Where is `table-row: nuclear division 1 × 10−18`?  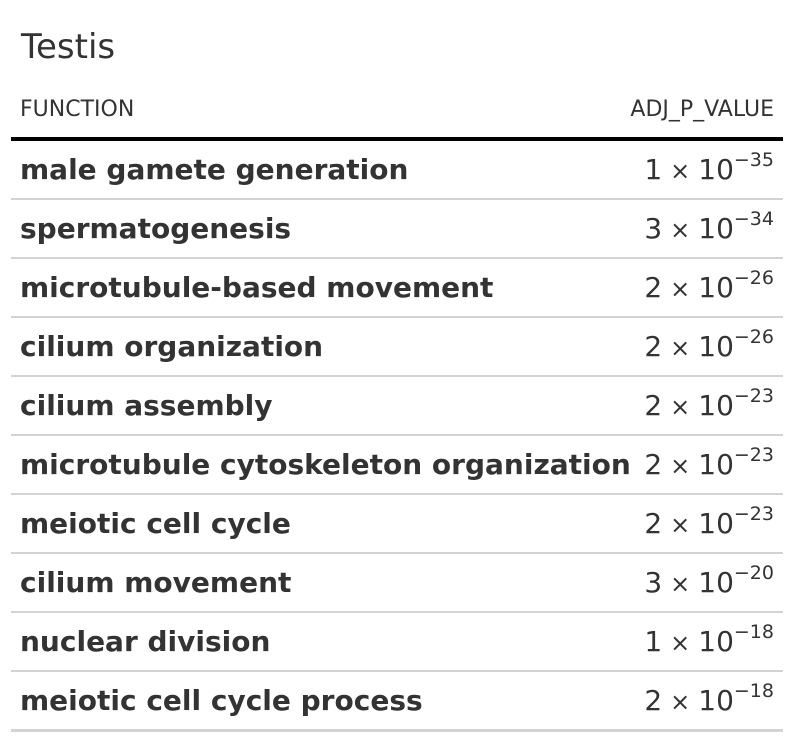
table-row: nuclear division 1 × 10−18 is located at coordinates (397, 642).